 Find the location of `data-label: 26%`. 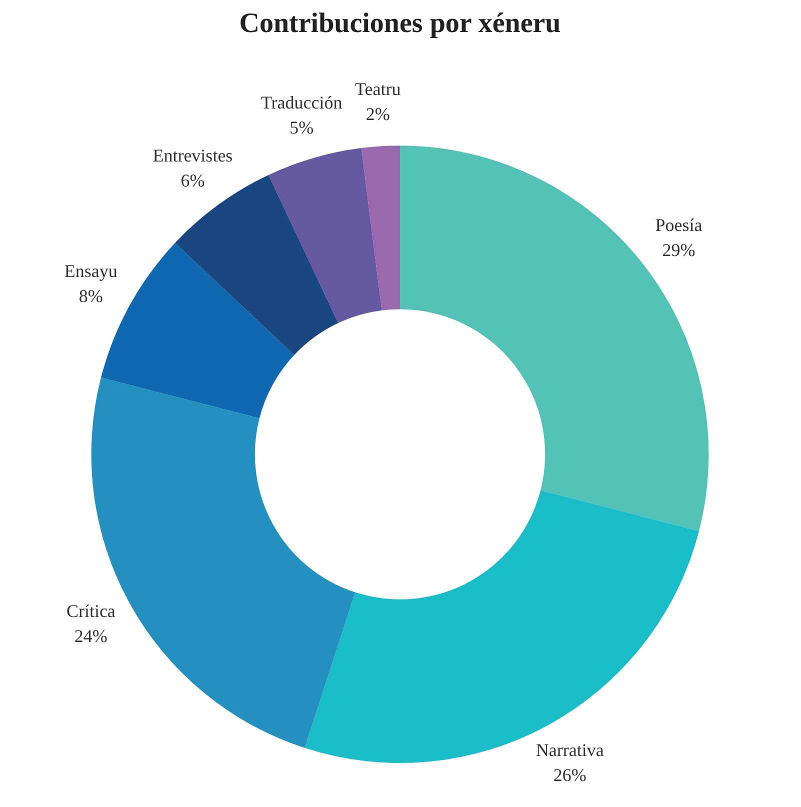

data-label: 26% is located at coordinates (569, 775).